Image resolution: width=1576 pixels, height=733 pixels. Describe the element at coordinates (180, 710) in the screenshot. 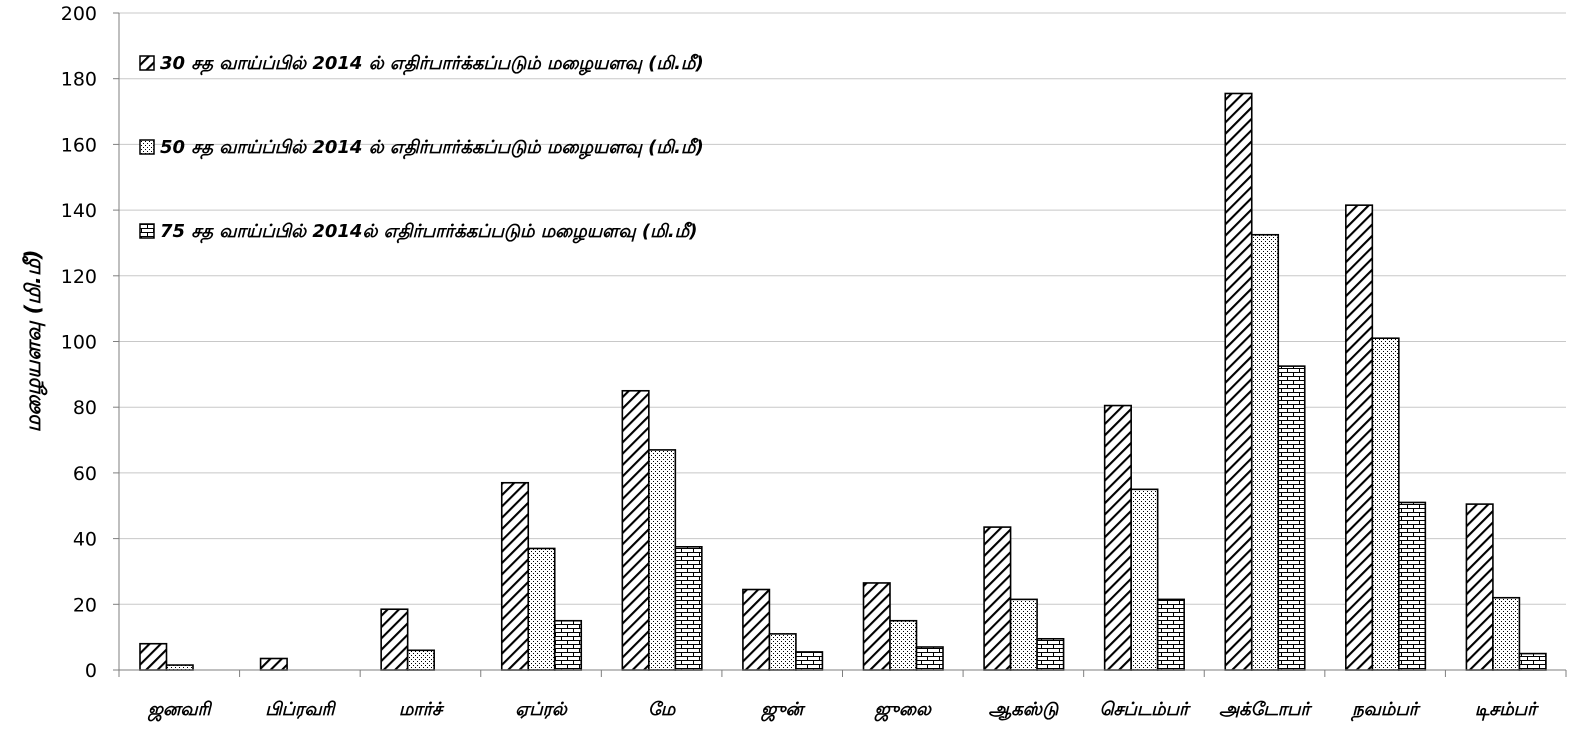

I see `x-category-label: ஜனவரி` at that location.